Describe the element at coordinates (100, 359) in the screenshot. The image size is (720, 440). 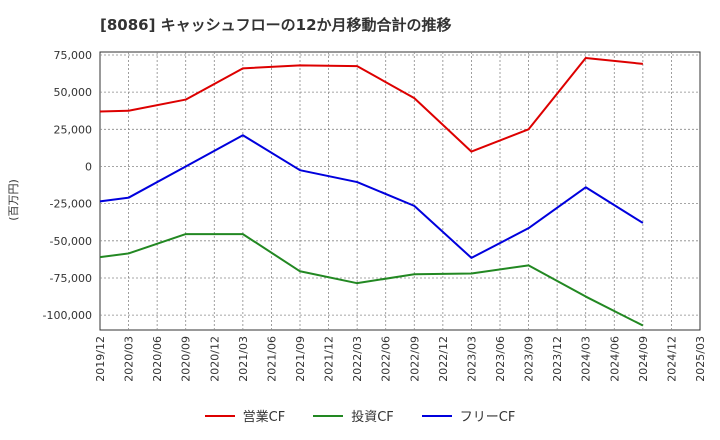
I see `x-tick-label: 2019/12` at that location.